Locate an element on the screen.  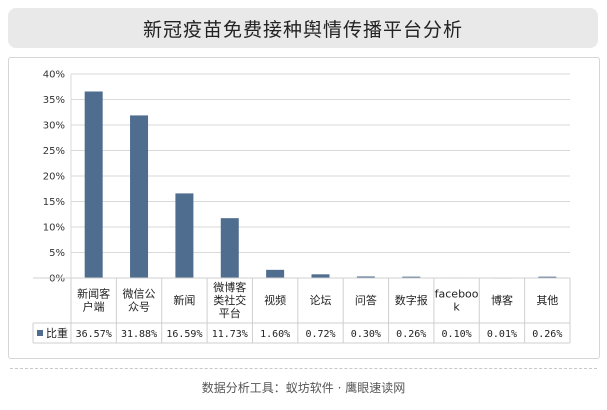
data-value-label: 0.01% is located at coordinates (502, 334).